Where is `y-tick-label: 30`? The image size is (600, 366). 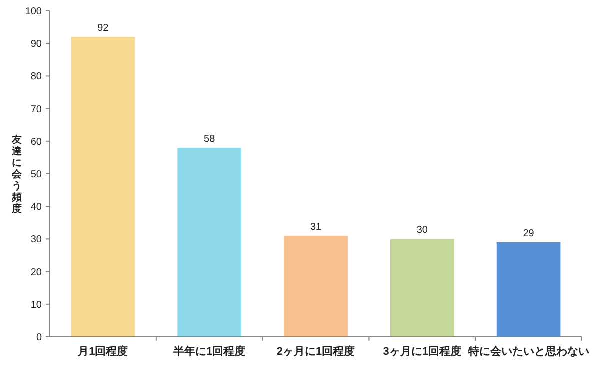
y-tick-label: 30 is located at coordinates (36, 240).